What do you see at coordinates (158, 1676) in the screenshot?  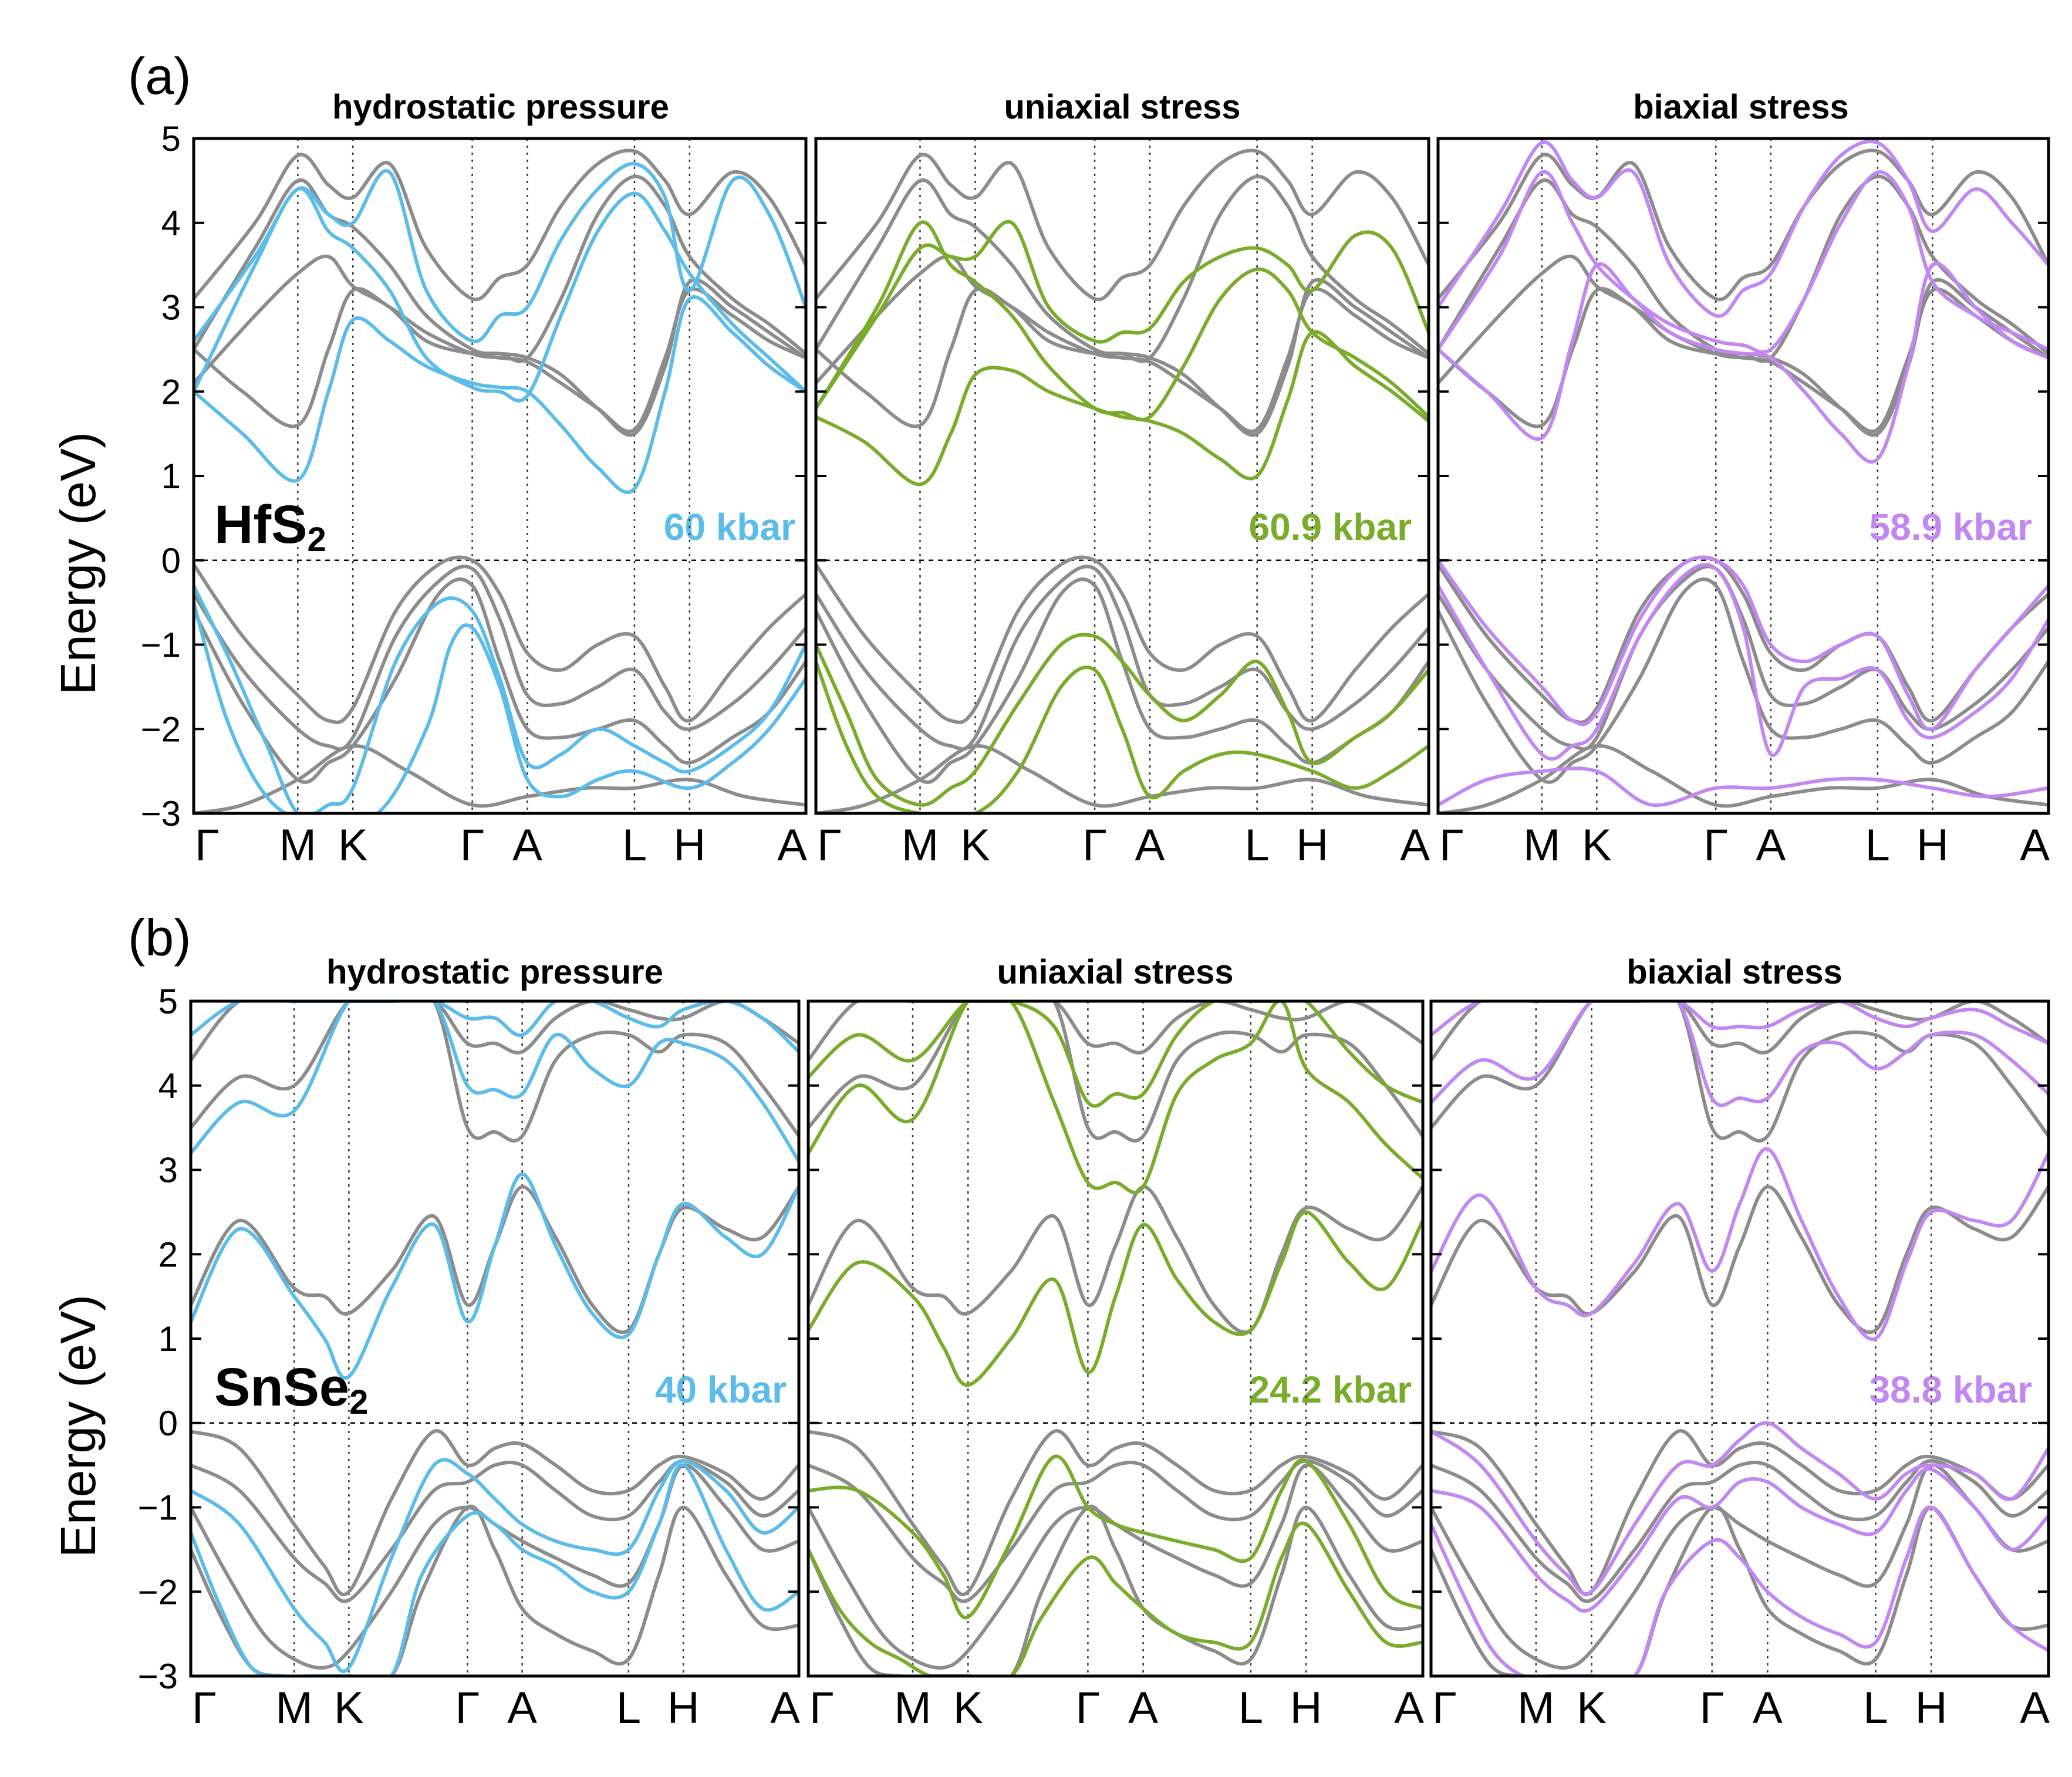 I see `y-tick-label: −3` at bounding box center [158, 1676].